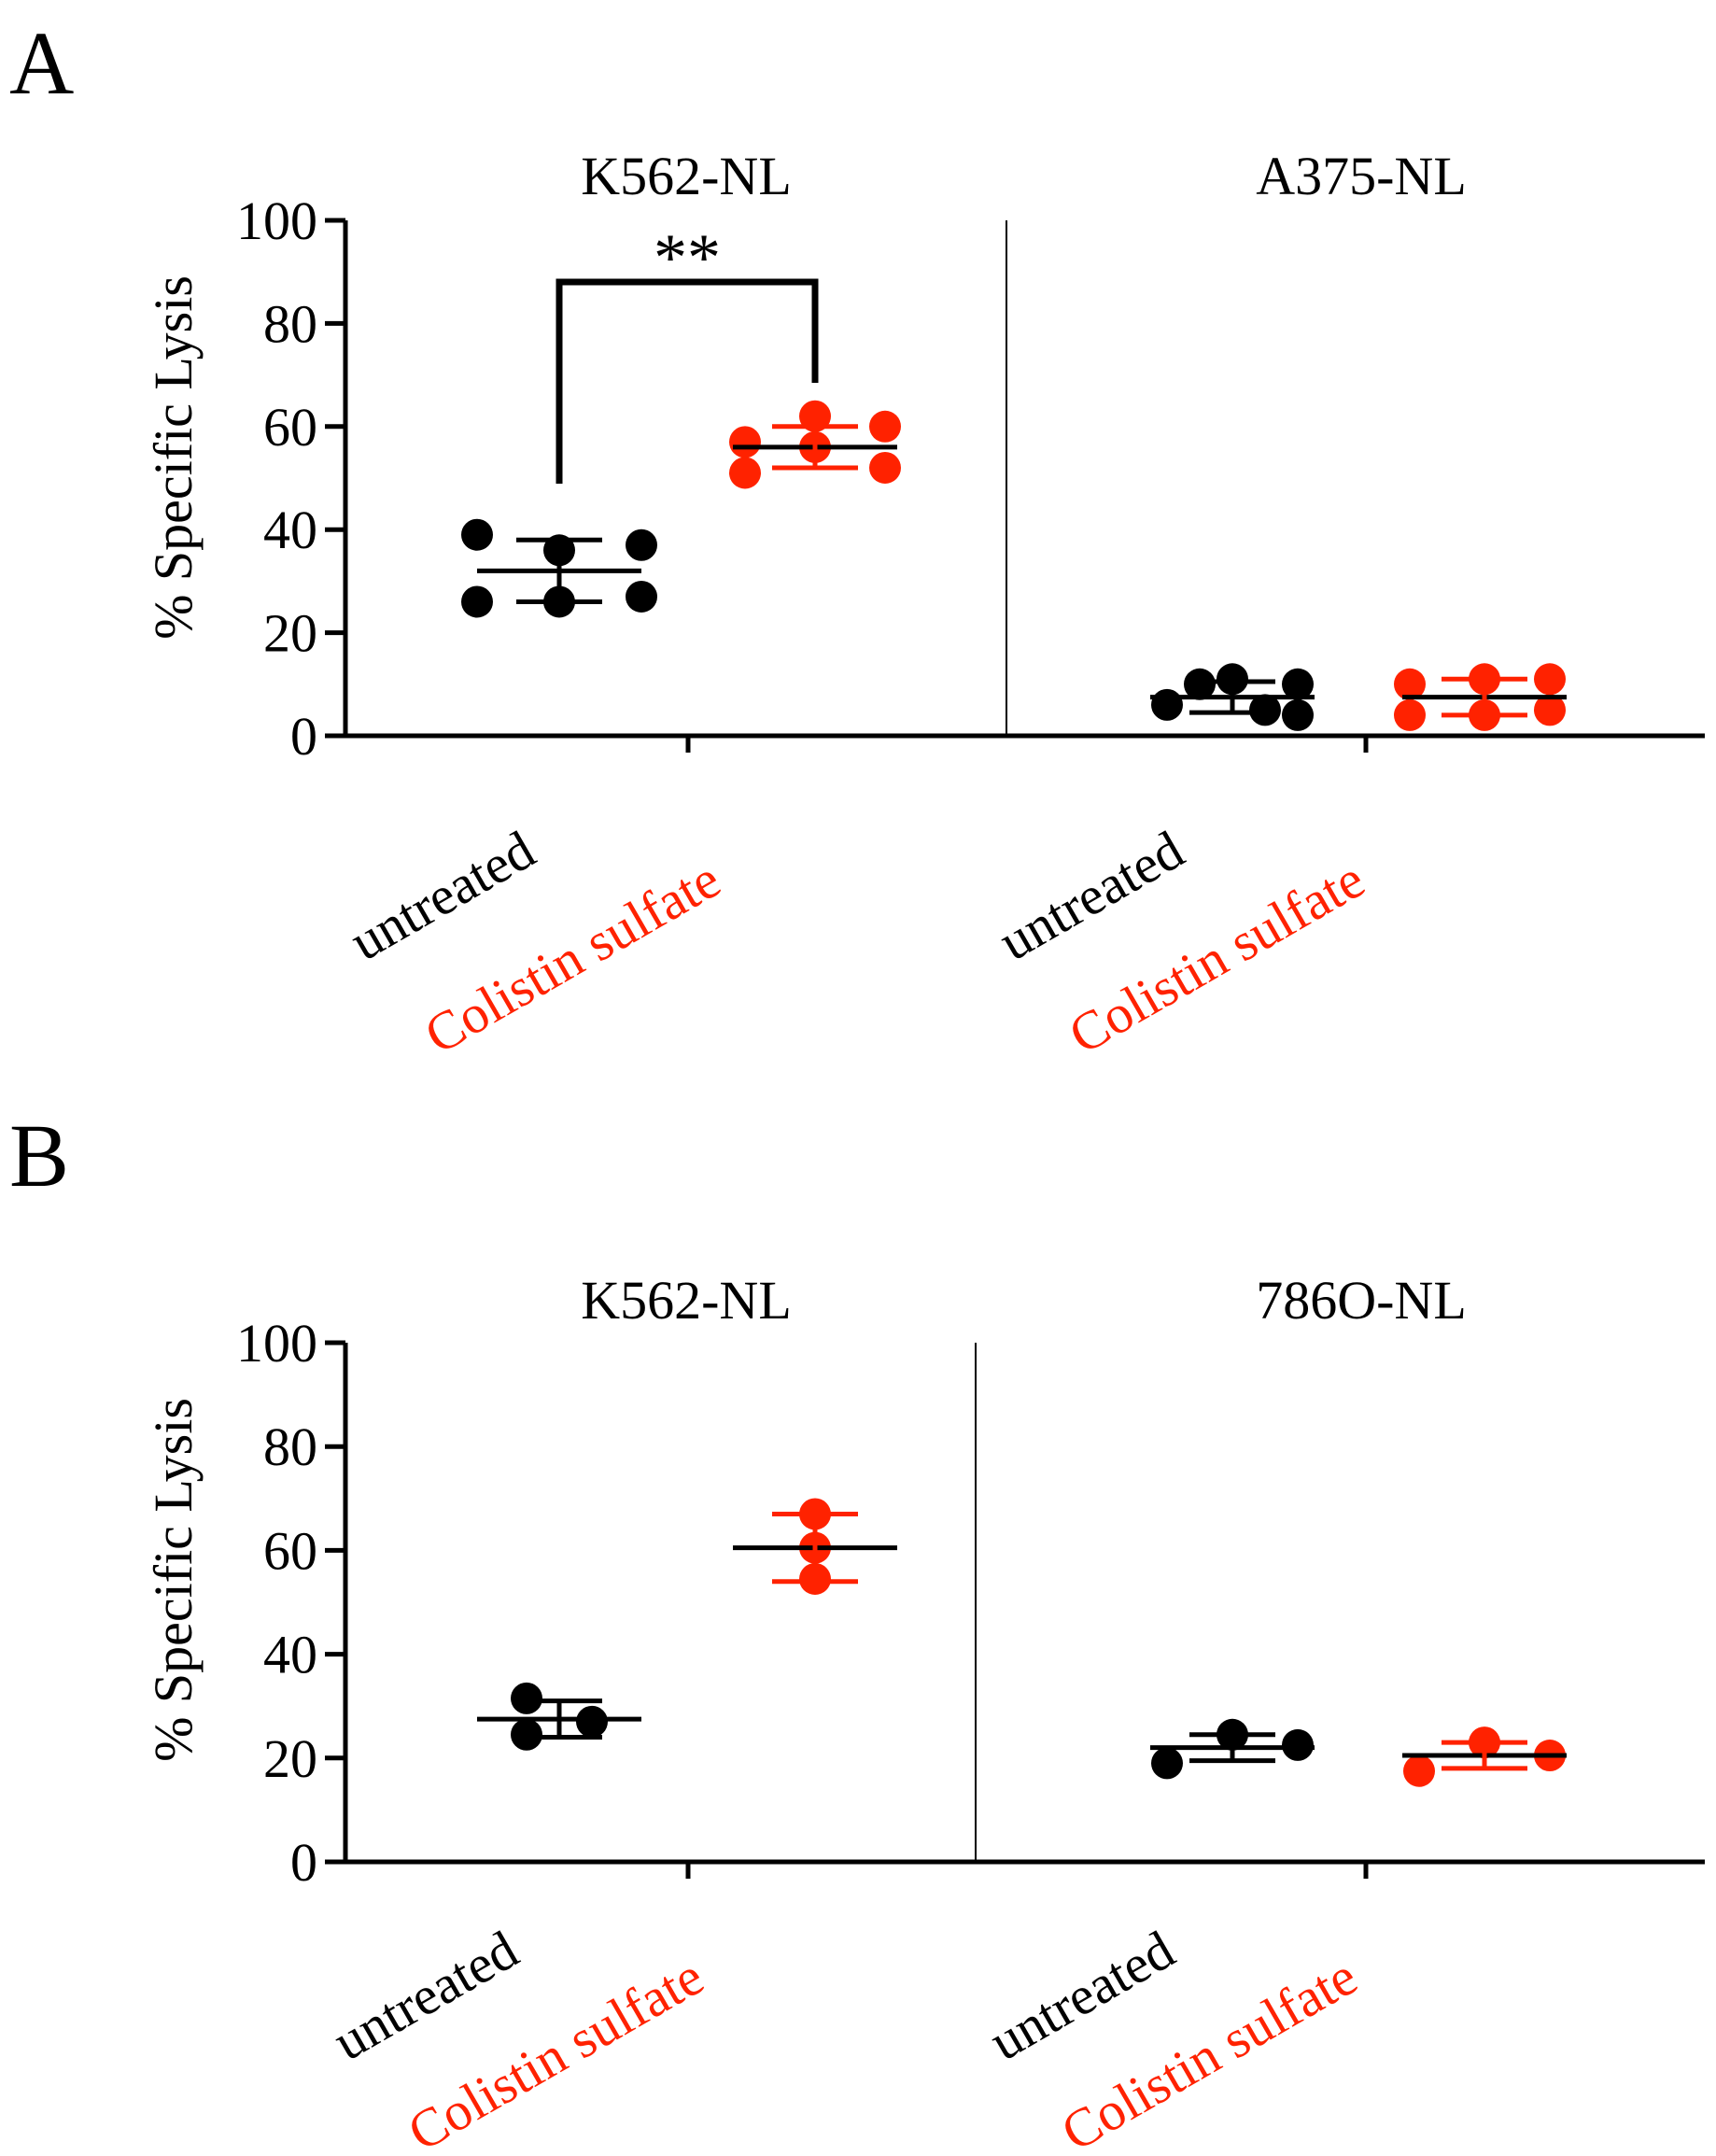 This screenshot has height=2156, width=1716. I want to click on subpanel-title-b-left: K562-NL, so click(686, 1300).